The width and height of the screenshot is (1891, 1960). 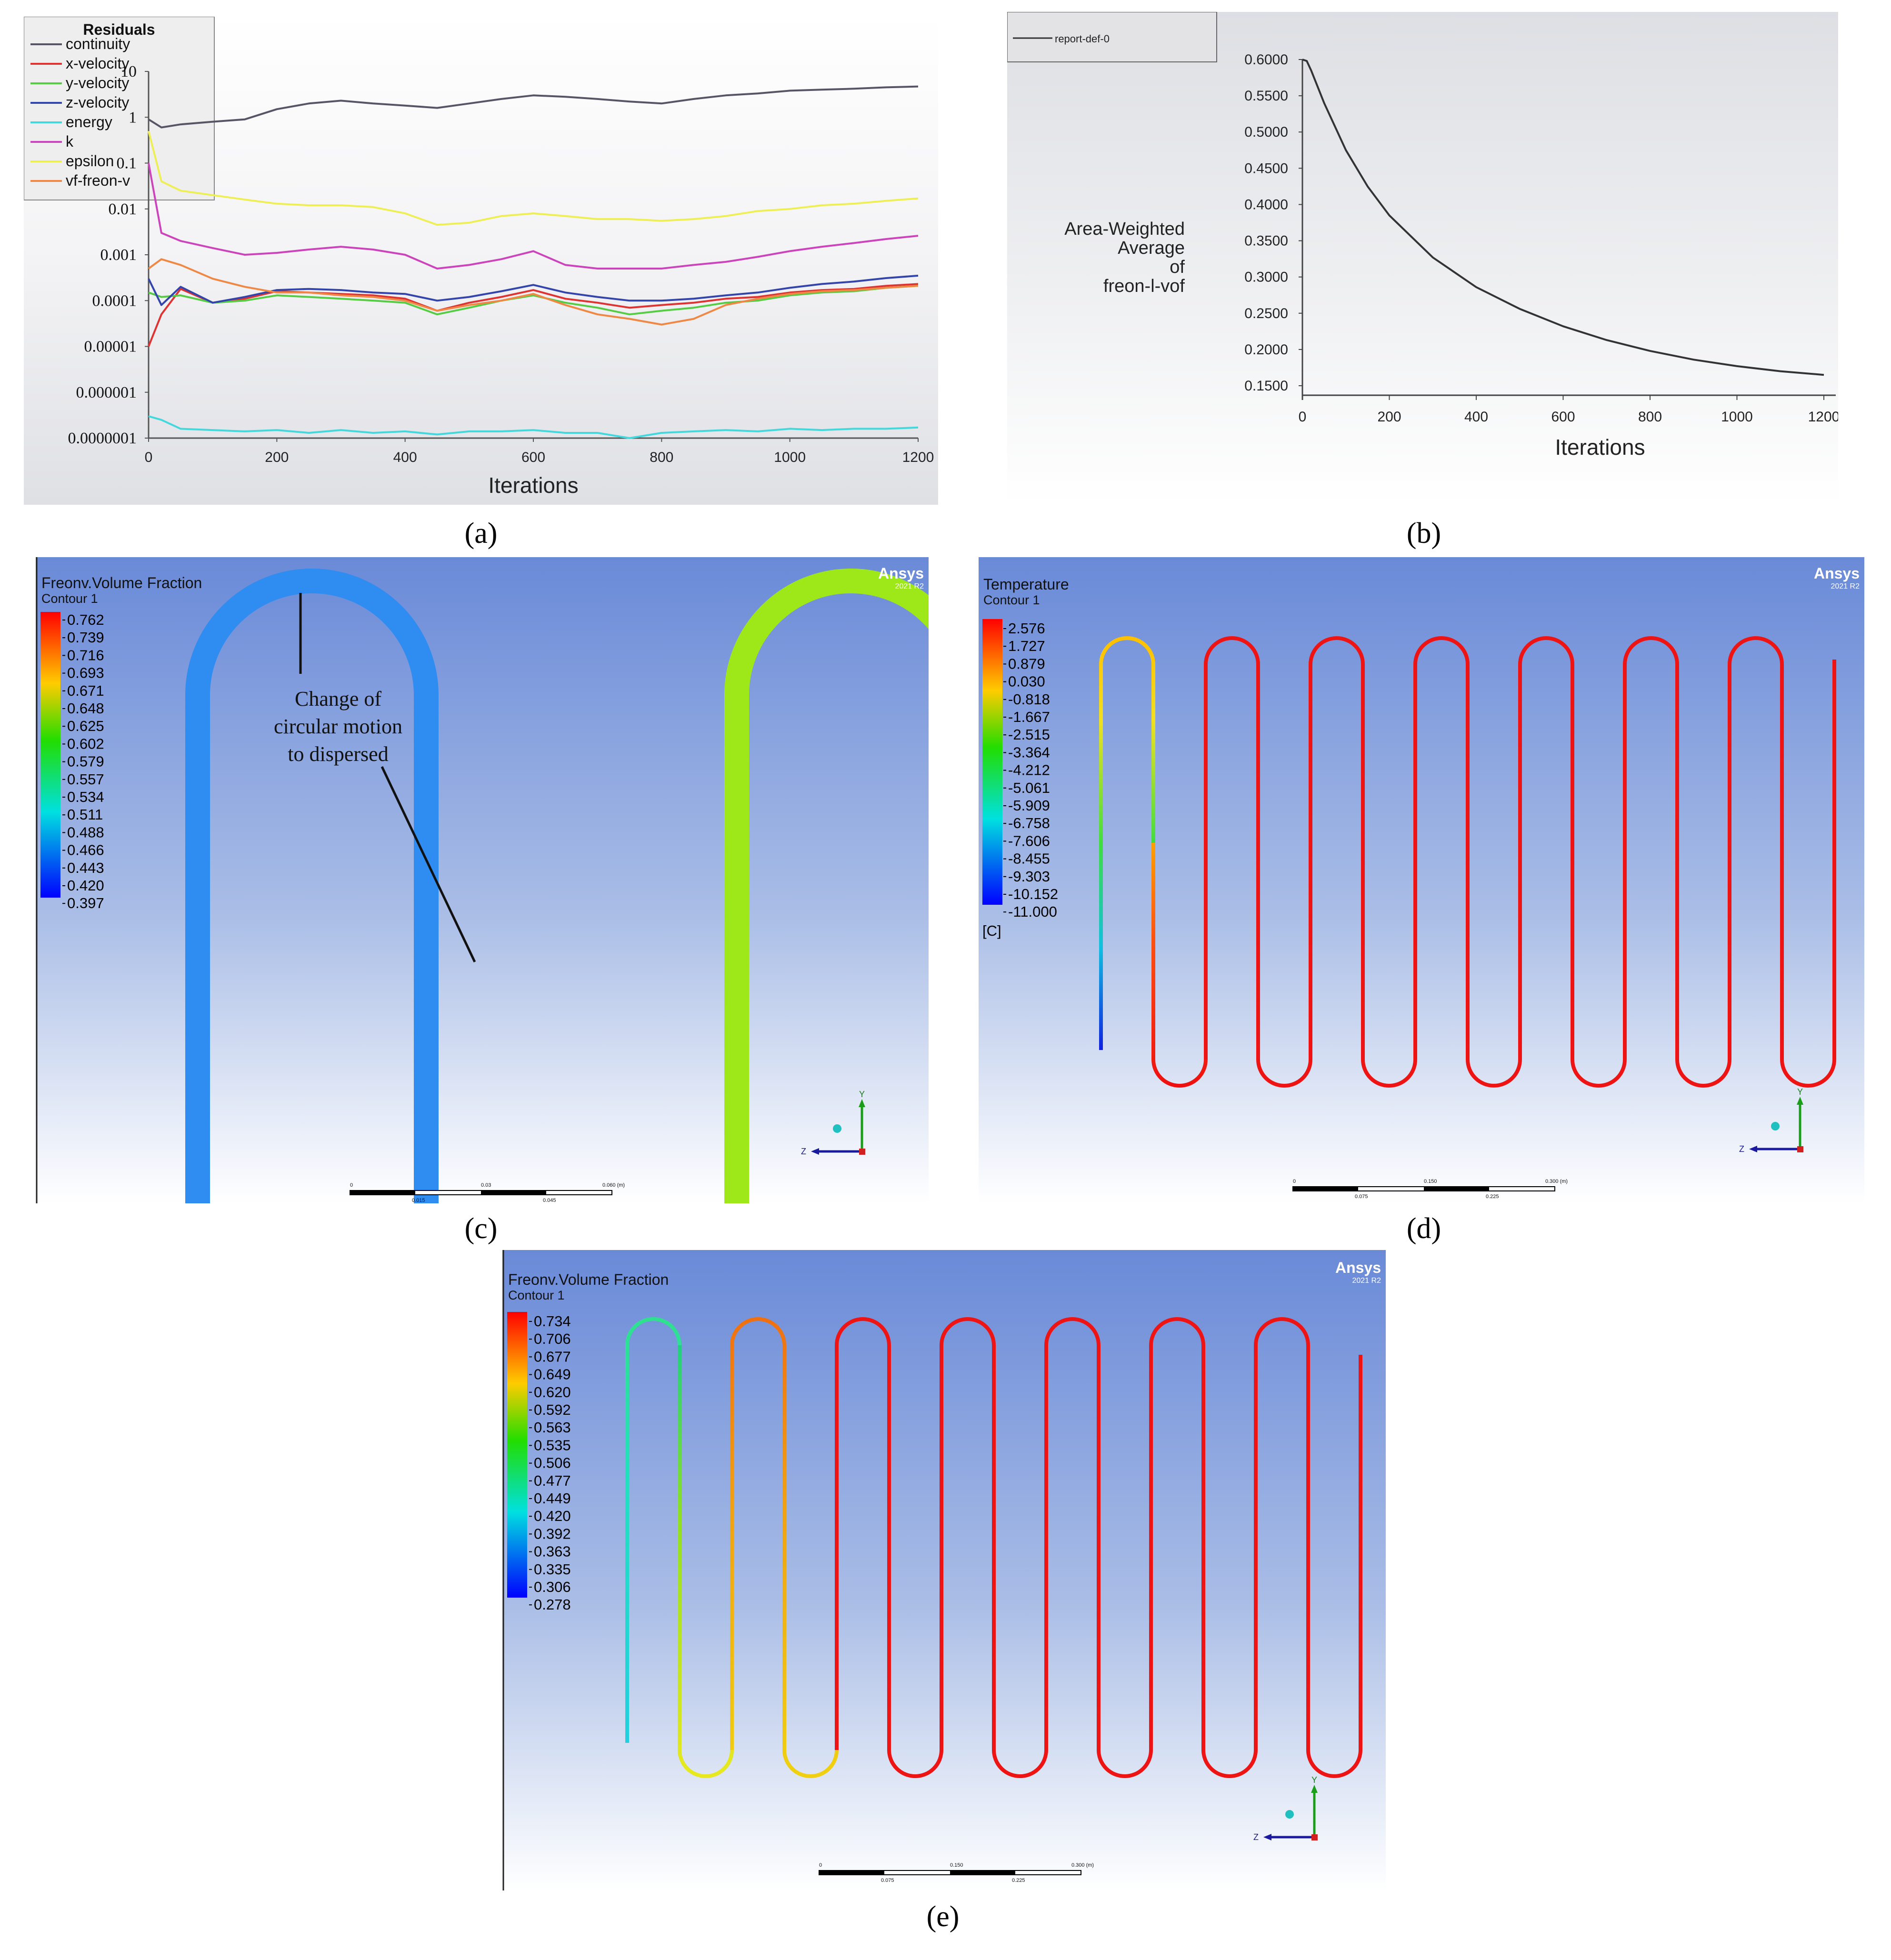 I want to click on report-background, so click(x=1422, y=258).